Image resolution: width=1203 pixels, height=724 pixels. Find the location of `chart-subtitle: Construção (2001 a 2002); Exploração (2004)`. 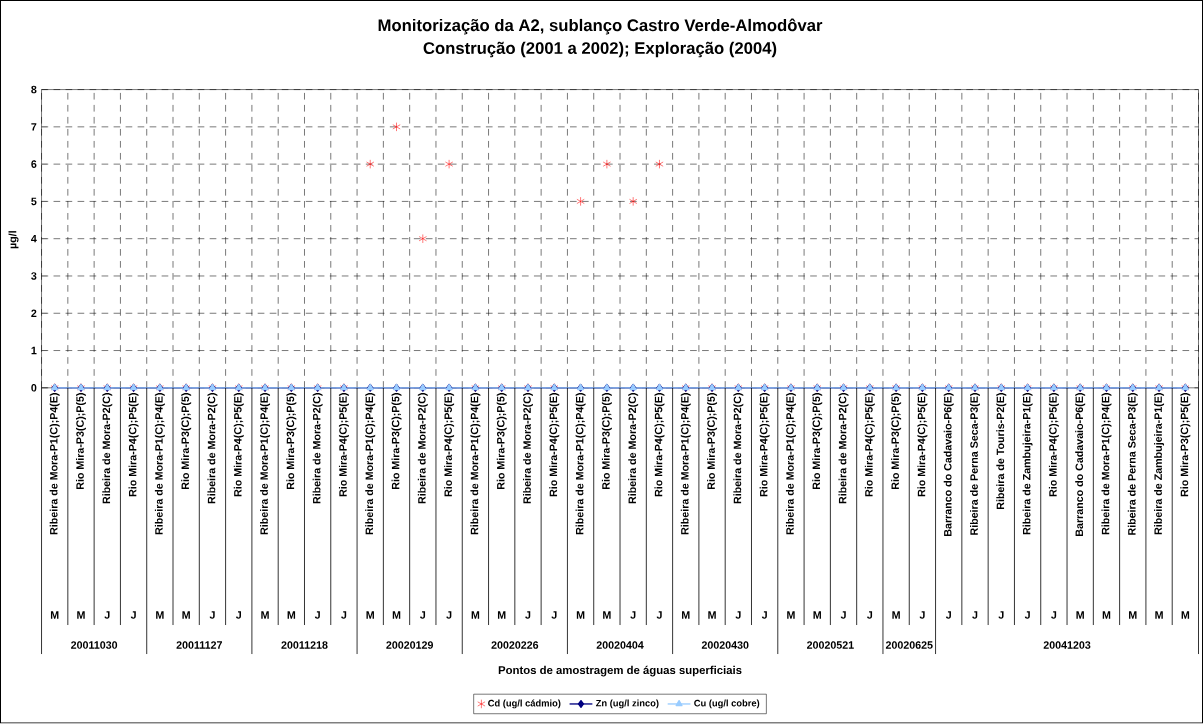

chart-subtitle: Construção (2001 a 2002); Exploração (2004) is located at coordinates (600, 49).